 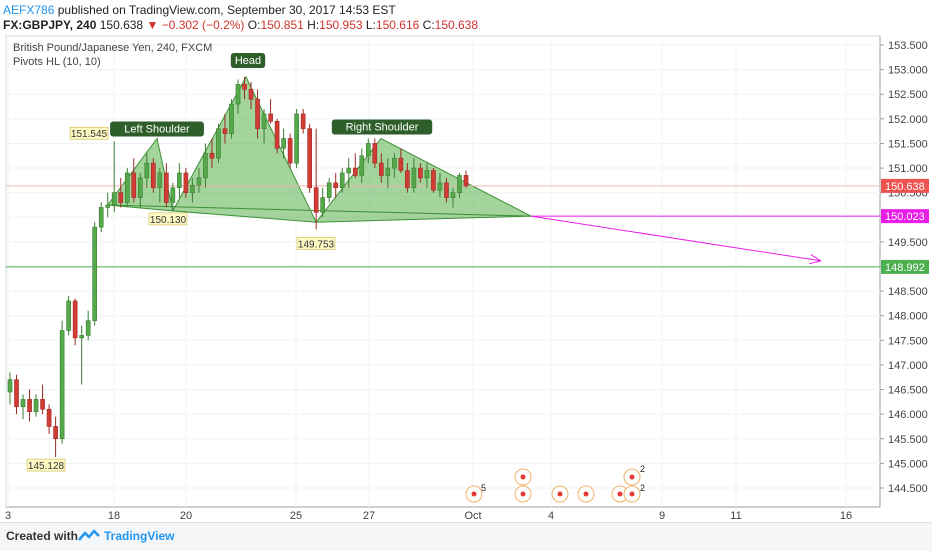 I want to click on close-value: 150.638, so click(x=456, y=25).